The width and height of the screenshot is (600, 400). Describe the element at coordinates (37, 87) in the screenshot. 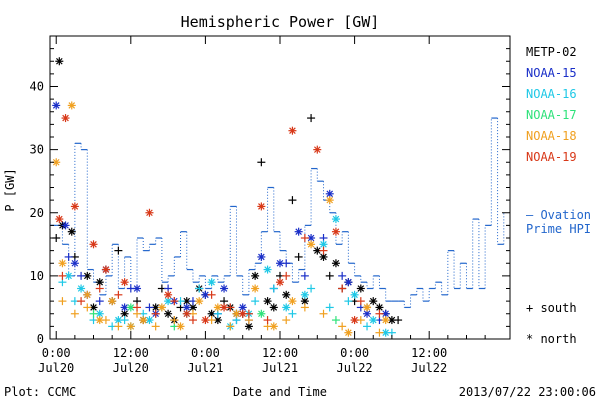

I see `y-tick-label-40: 40` at that location.